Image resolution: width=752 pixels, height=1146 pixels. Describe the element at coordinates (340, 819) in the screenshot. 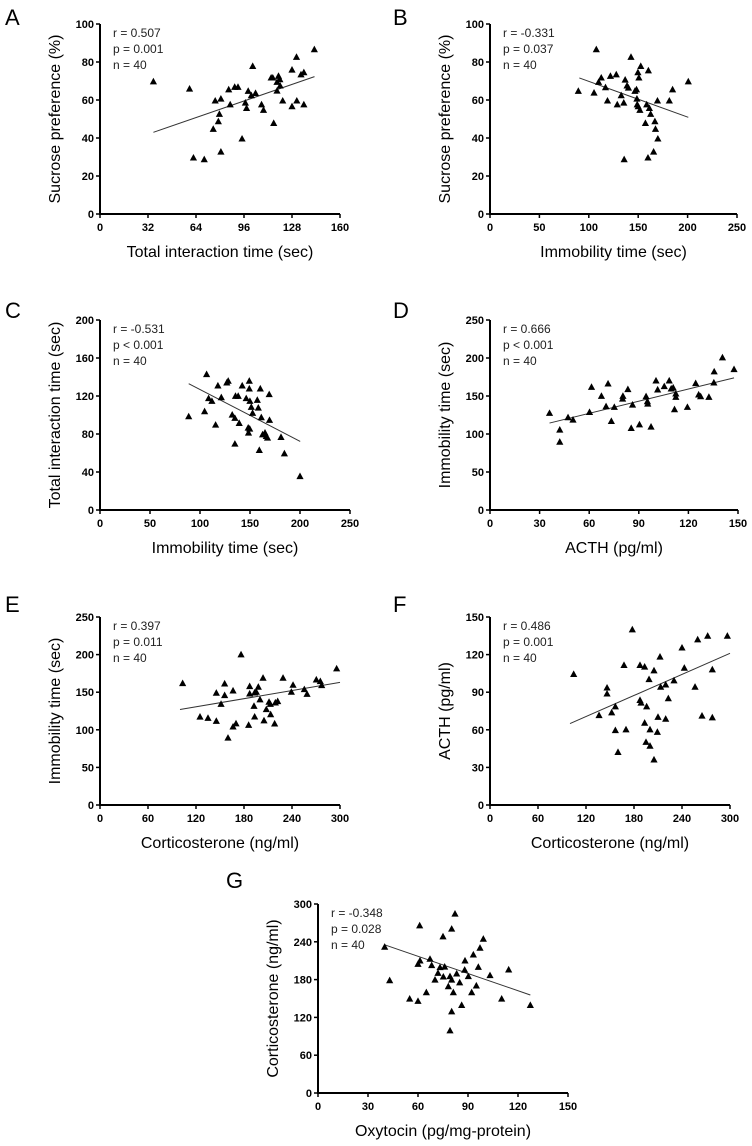

I see `x-tick-label: 300` at that location.